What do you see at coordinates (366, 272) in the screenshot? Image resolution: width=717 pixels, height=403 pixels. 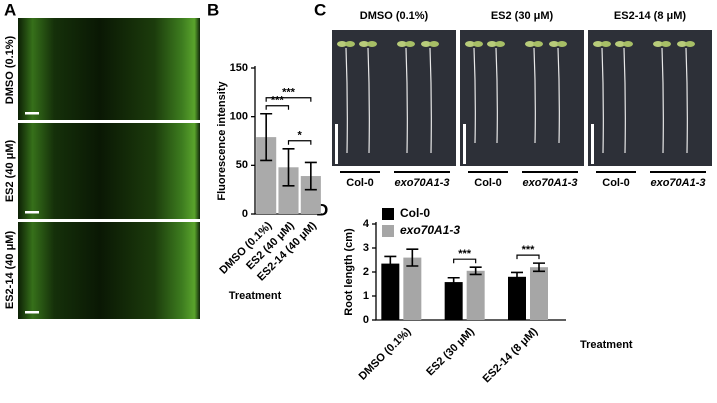 I see `y-tick-label: 2` at bounding box center [366, 272].